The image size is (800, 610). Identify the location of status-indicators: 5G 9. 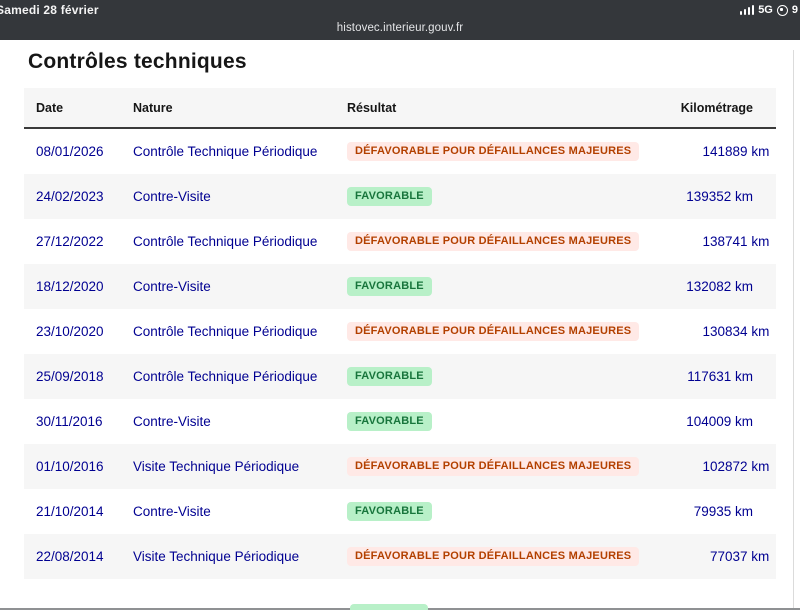
(768, 10).